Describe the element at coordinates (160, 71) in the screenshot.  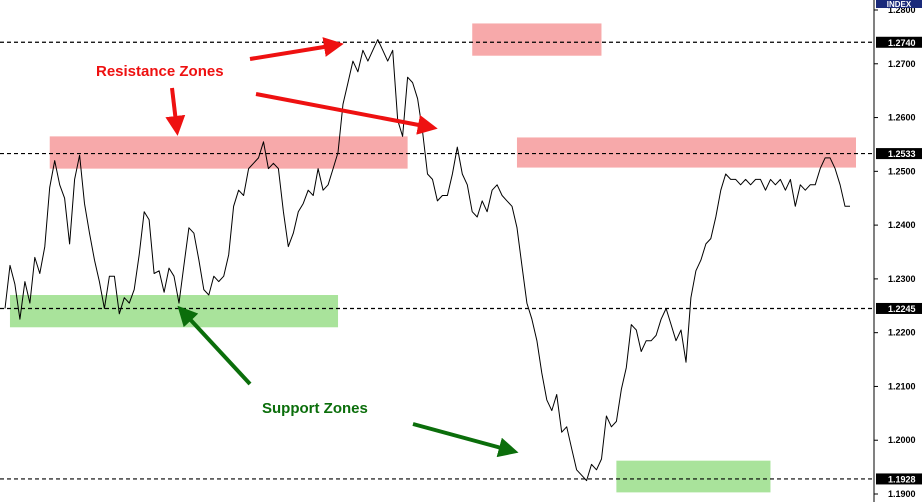
I see `resistance-zones-label: Resistance Zones` at that location.